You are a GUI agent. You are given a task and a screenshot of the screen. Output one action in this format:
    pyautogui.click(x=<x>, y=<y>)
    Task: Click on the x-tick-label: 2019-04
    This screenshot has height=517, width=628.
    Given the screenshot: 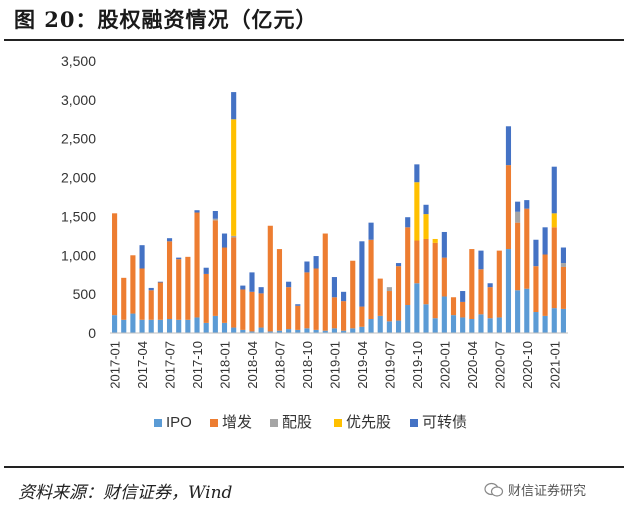 What is the action you would take?
    pyautogui.click(x=362, y=365)
    